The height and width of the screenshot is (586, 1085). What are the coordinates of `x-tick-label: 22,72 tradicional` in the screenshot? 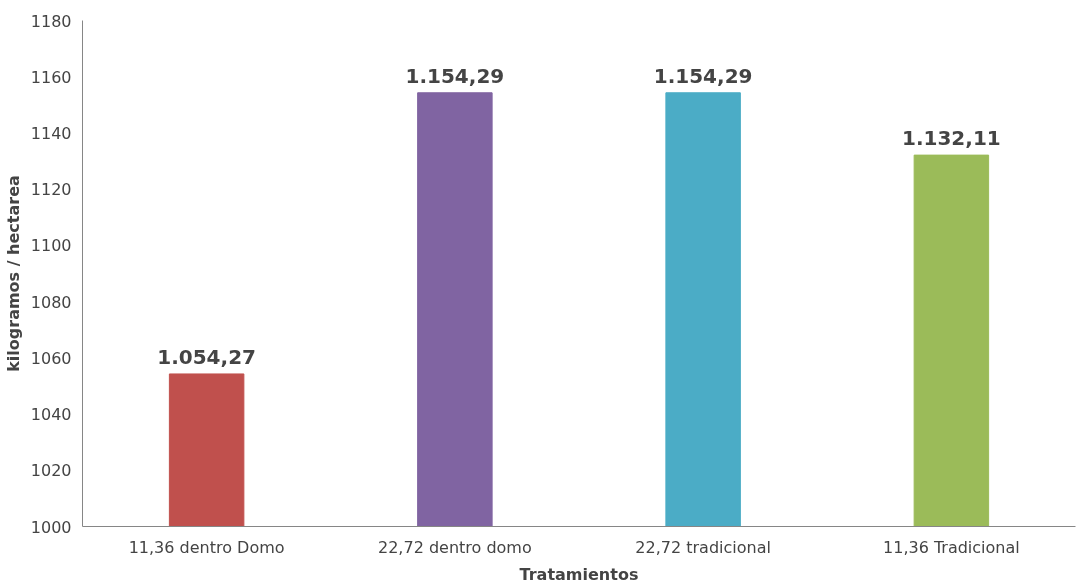 It's located at (703, 547).